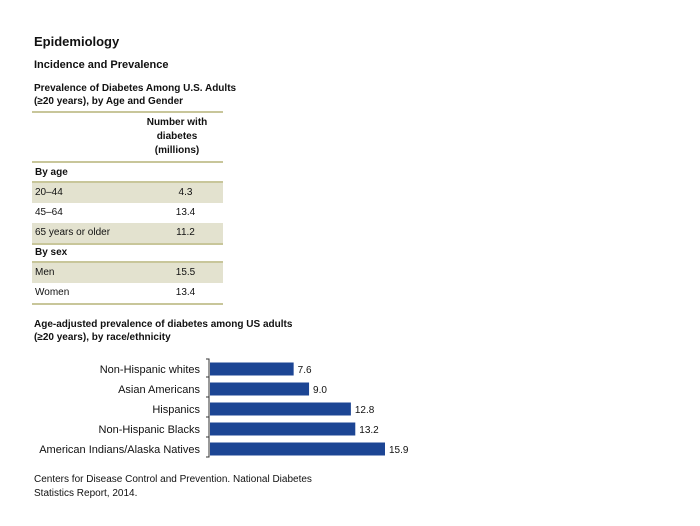 The height and width of the screenshot is (526, 700). What do you see at coordinates (109, 101) in the screenshot?
I see `table-title-line2: (≥20 years), by Age and Gender` at bounding box center [109, 101].